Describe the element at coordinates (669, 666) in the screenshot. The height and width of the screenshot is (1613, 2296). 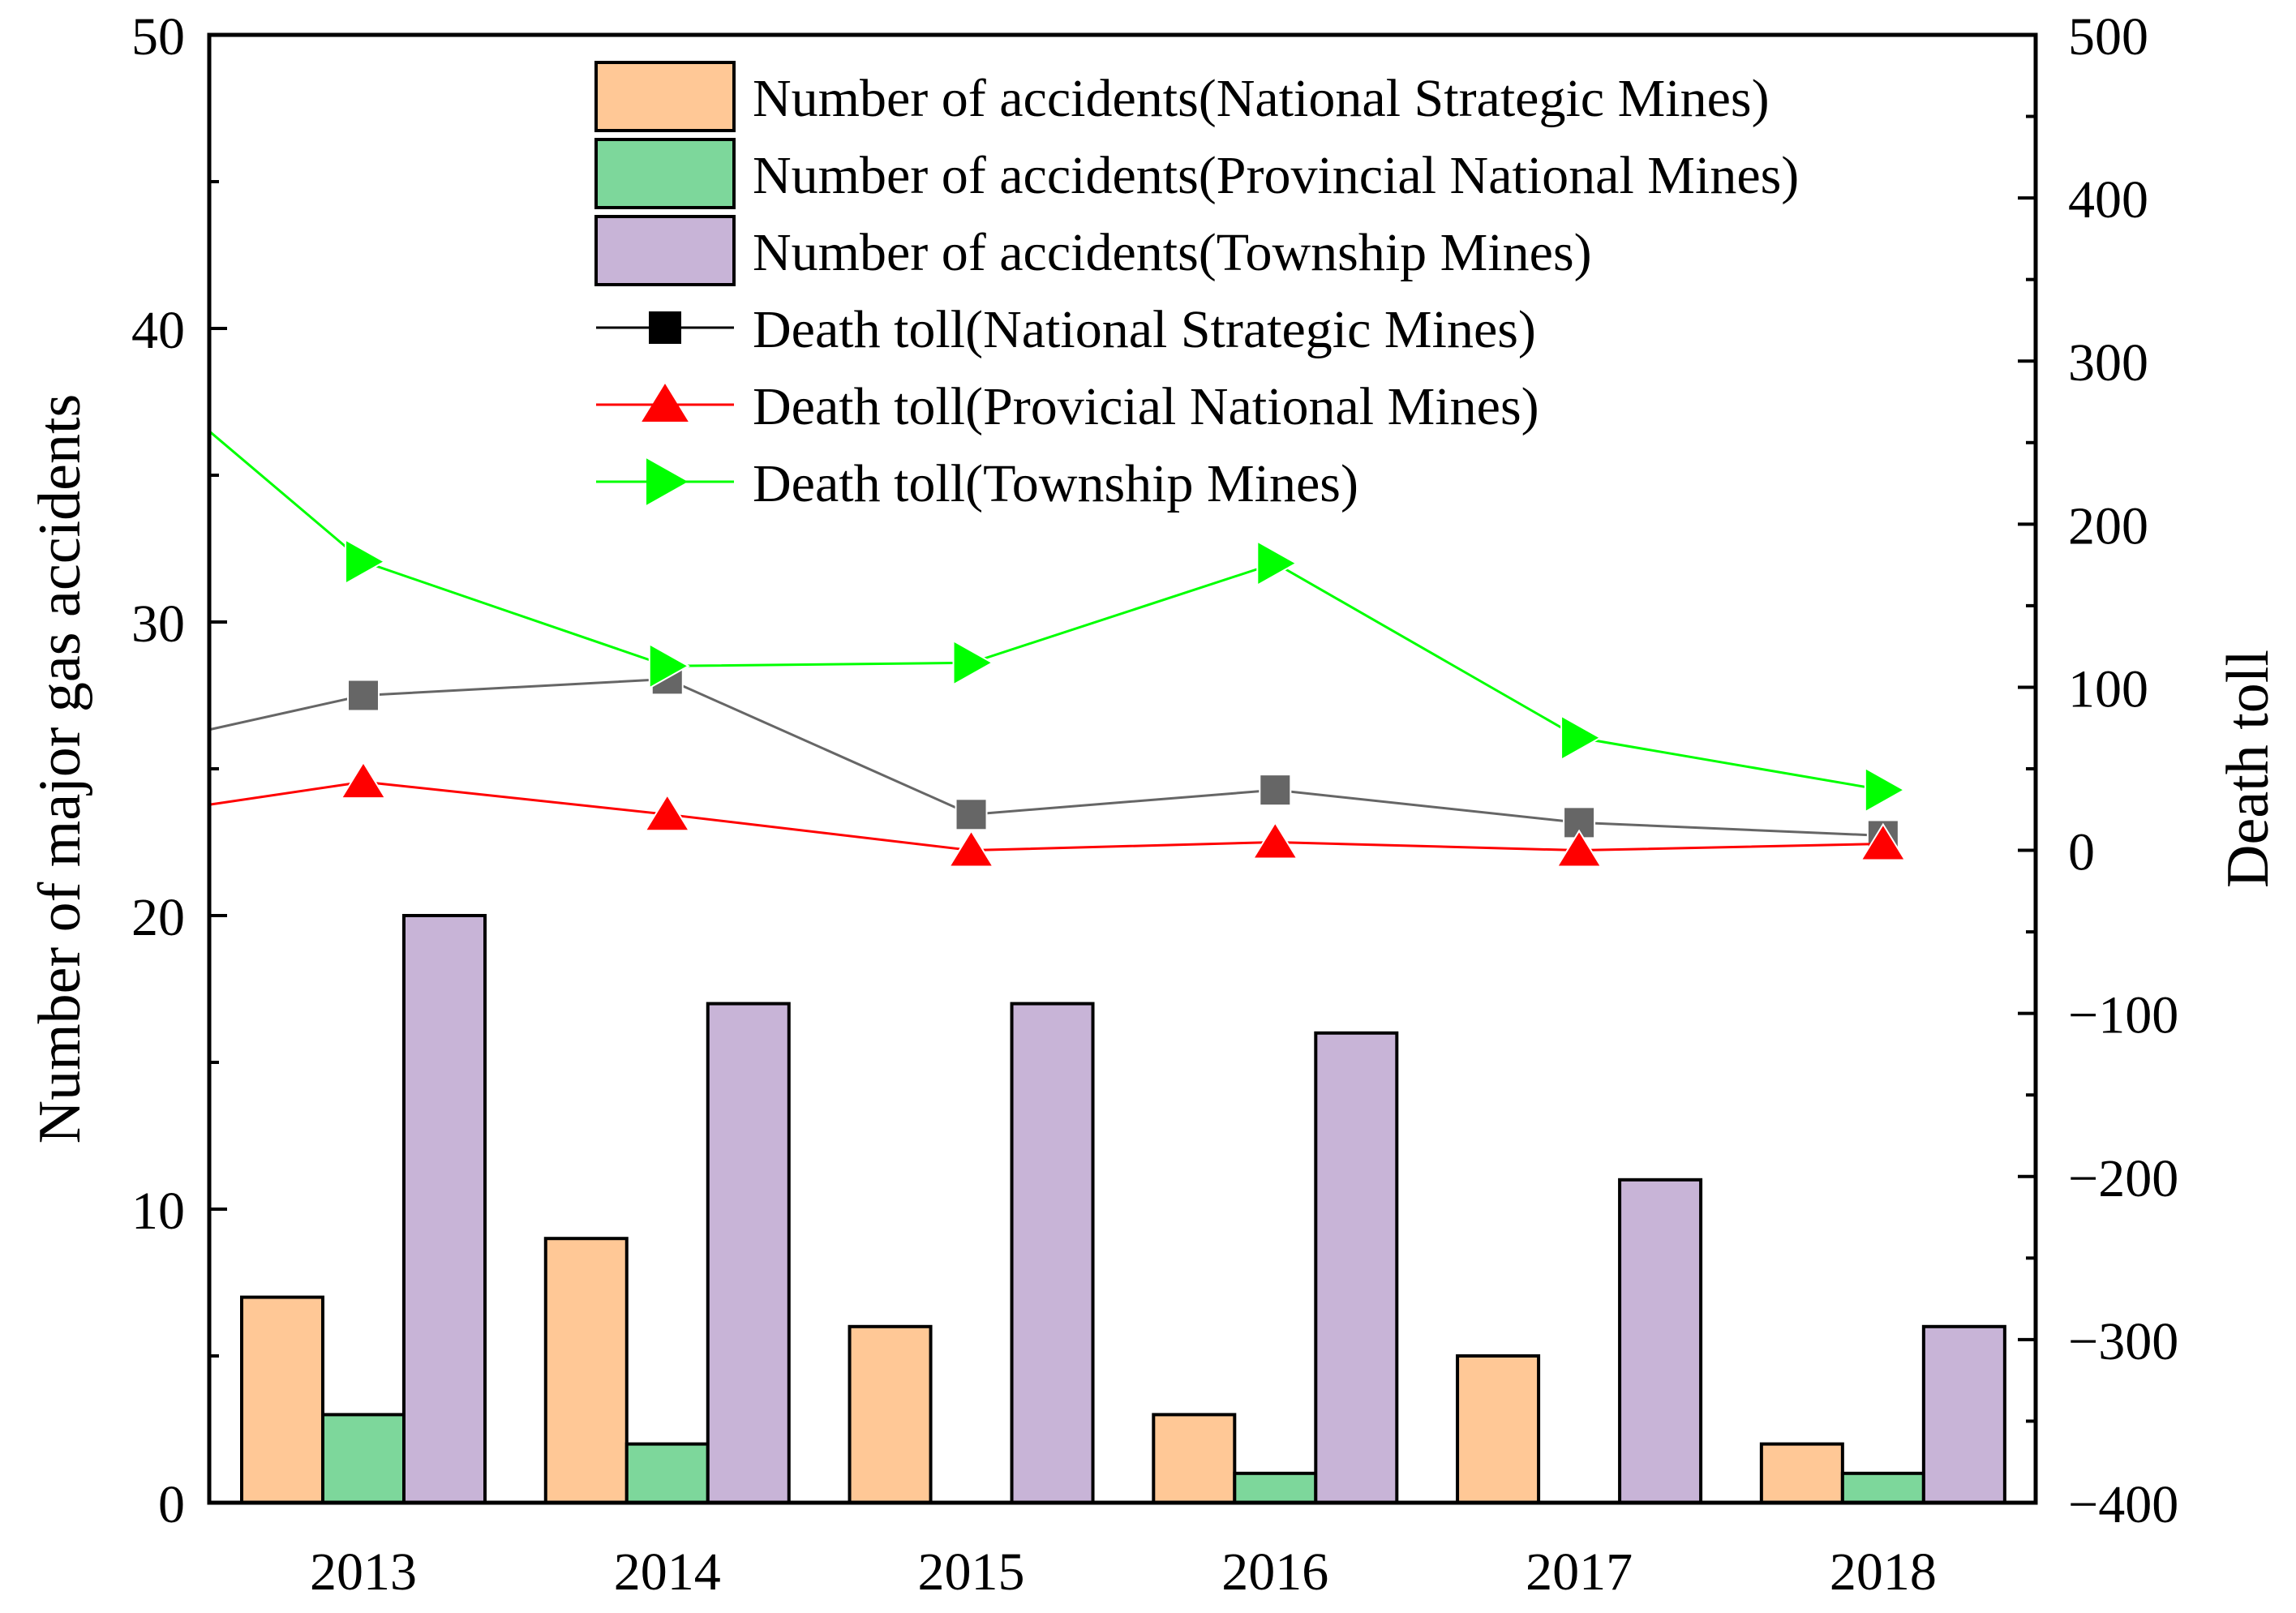
I see `point-deaths-township-2014` at that location.